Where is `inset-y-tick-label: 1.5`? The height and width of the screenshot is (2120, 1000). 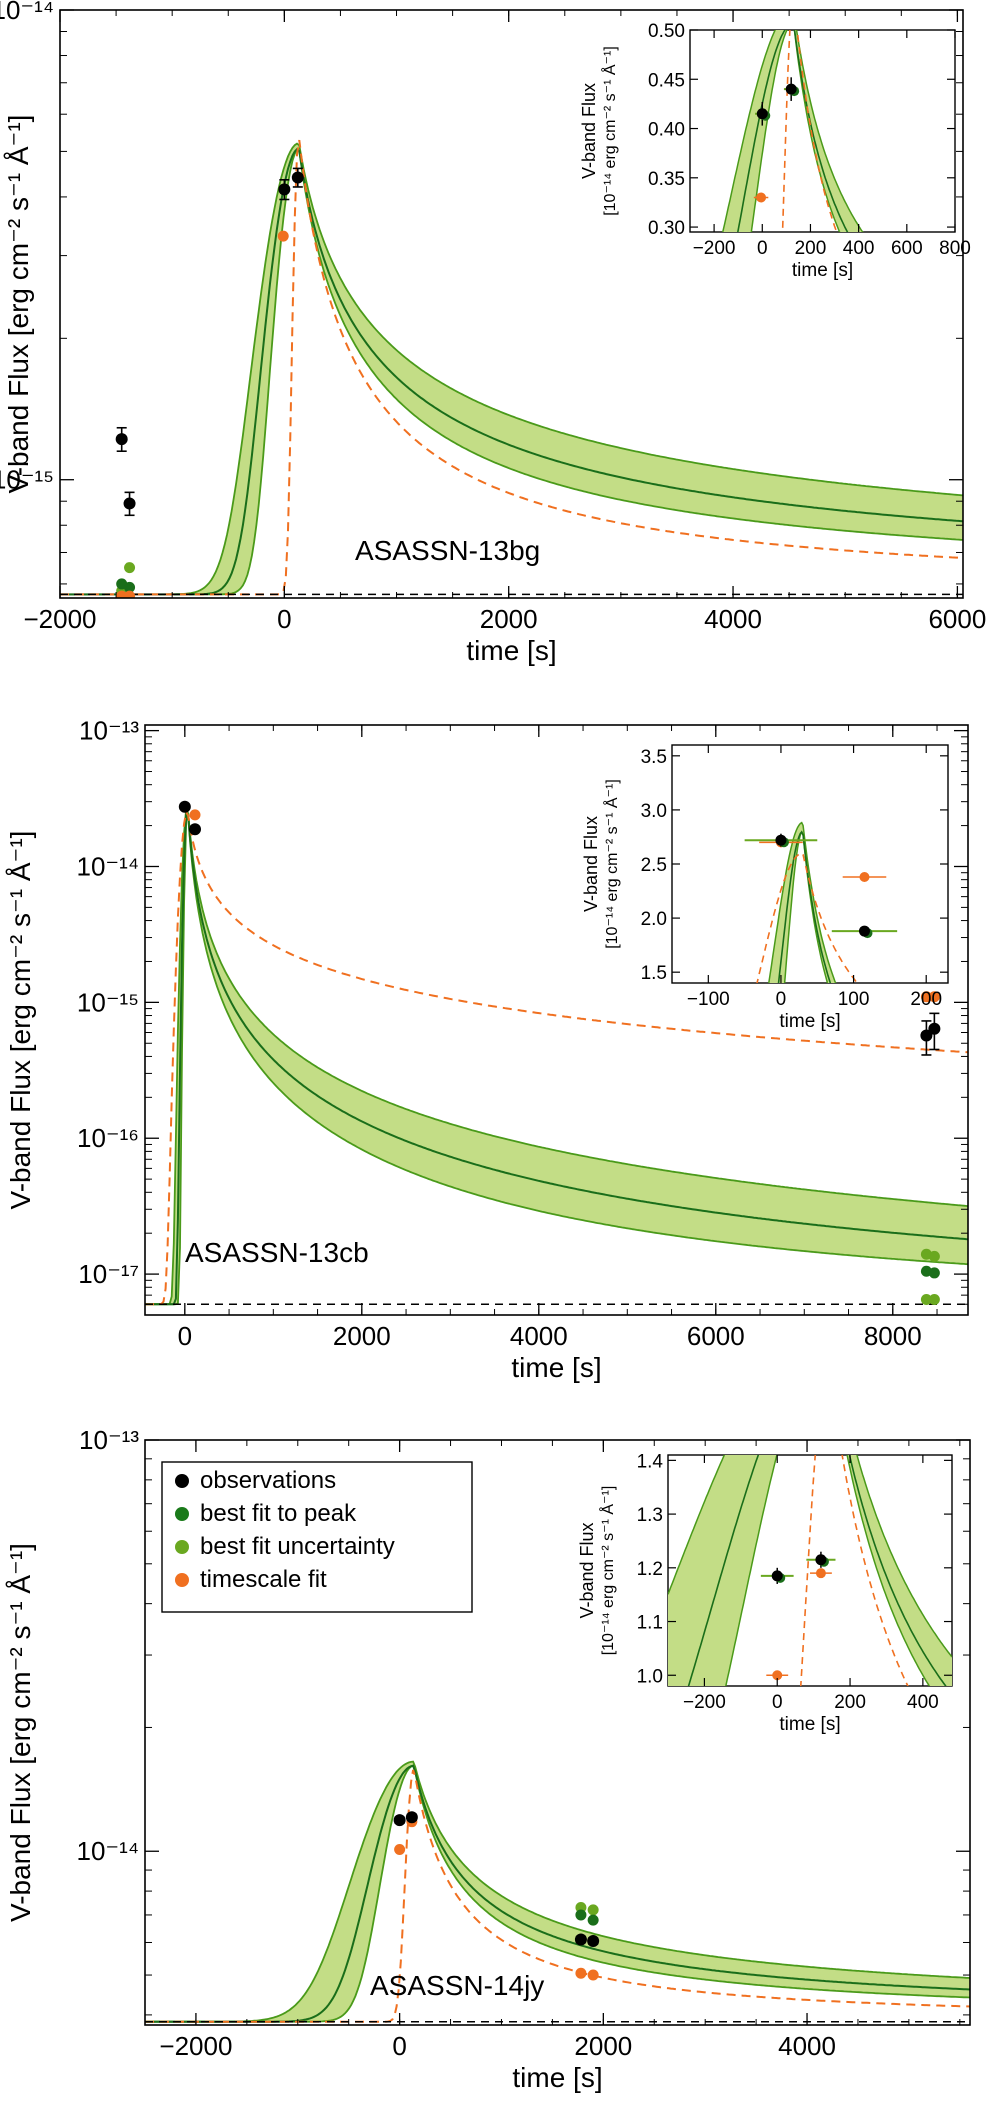
inset-y-tick-label: 1.5 is located at coordinates (654, 973).